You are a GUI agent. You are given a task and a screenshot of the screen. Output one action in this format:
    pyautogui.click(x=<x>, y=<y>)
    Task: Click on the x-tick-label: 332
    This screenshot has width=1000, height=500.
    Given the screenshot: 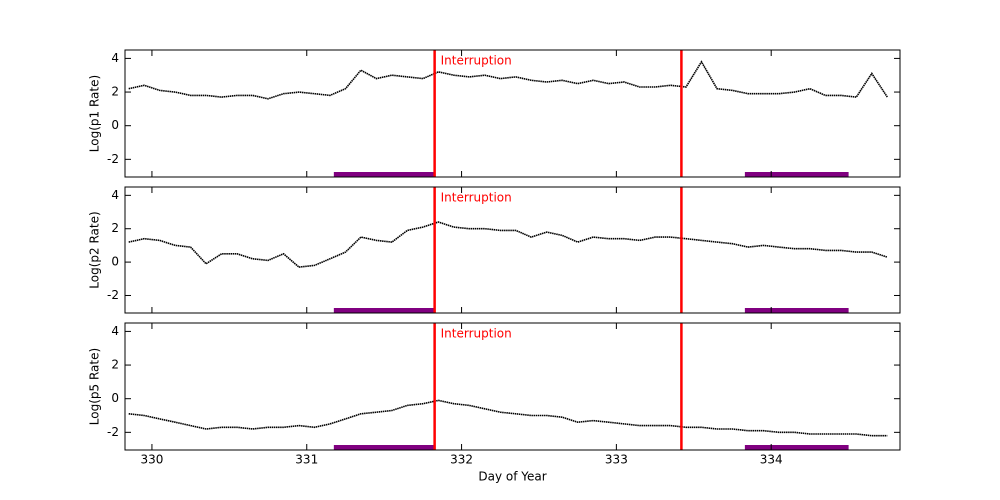 What is the action you would take?
    pyautogui.click(x=461, y=460)
    